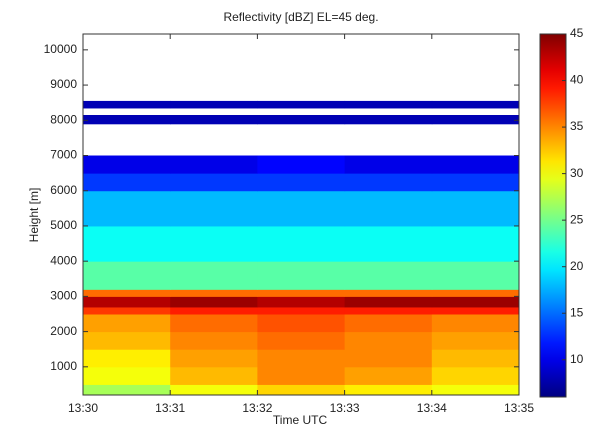  I want to click on y-tick-label: 5000, so click(63, 225).